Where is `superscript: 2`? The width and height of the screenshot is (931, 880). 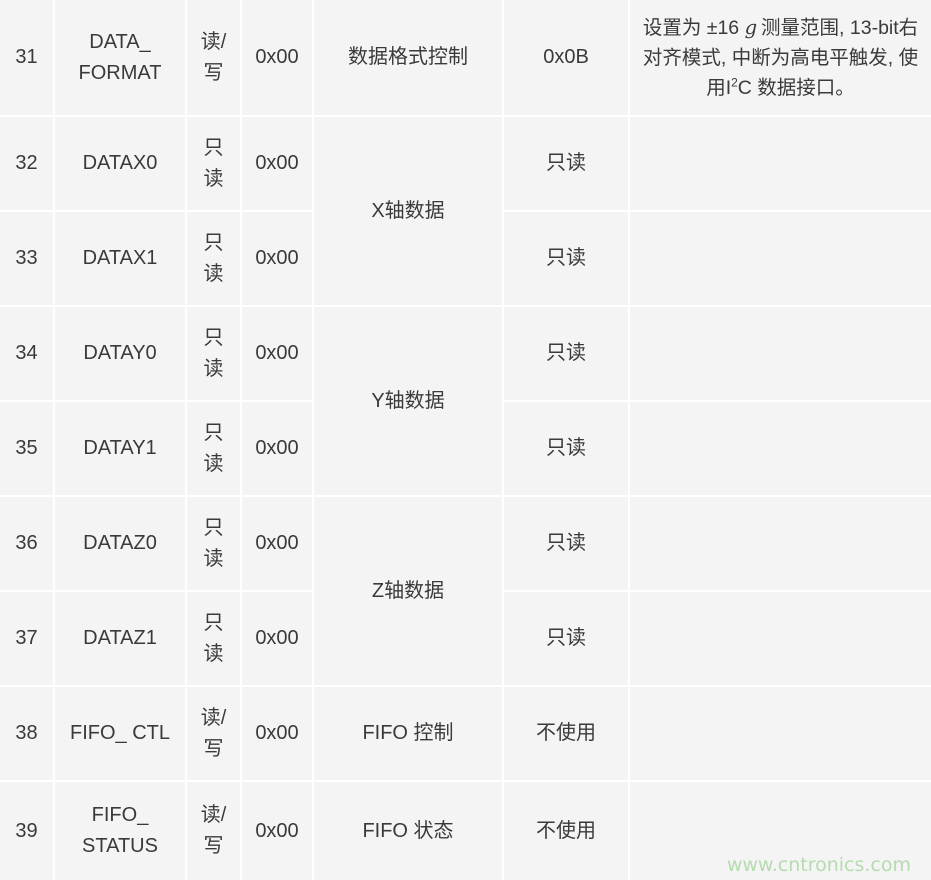 superscript: 2 is located at coordinates (734, 82).